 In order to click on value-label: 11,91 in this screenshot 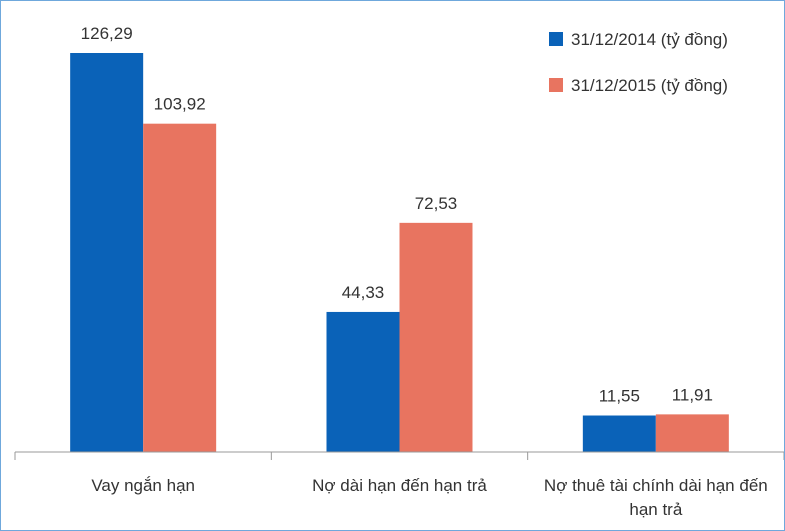, I will do `click(692, 394)`.